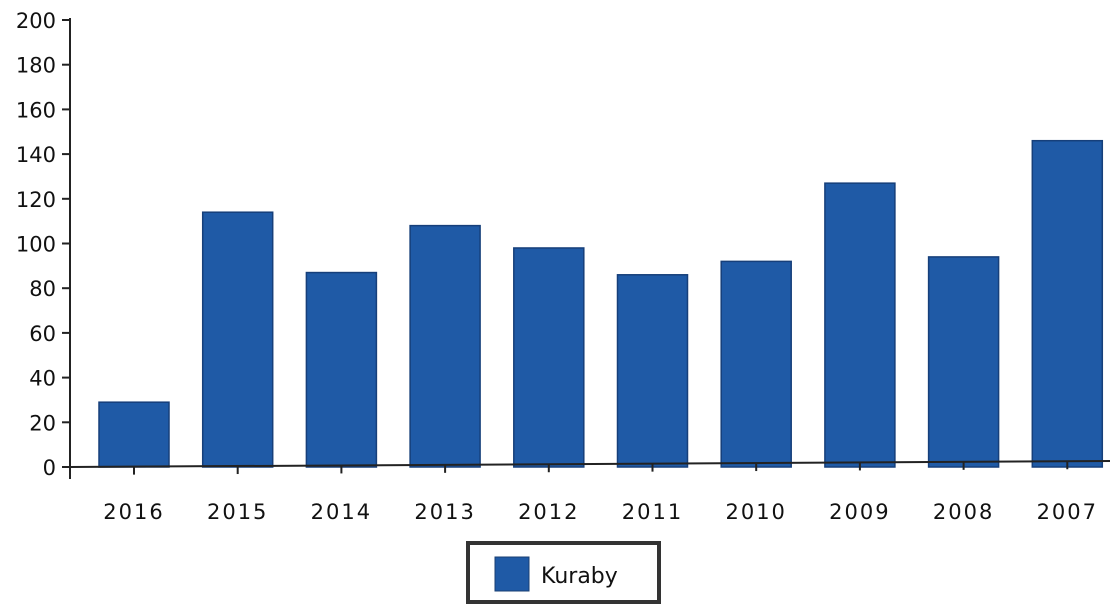 The height and width of the screenshot is (605, 1110). I want to click on y-tick-label-0: 0, so click(49, 468).